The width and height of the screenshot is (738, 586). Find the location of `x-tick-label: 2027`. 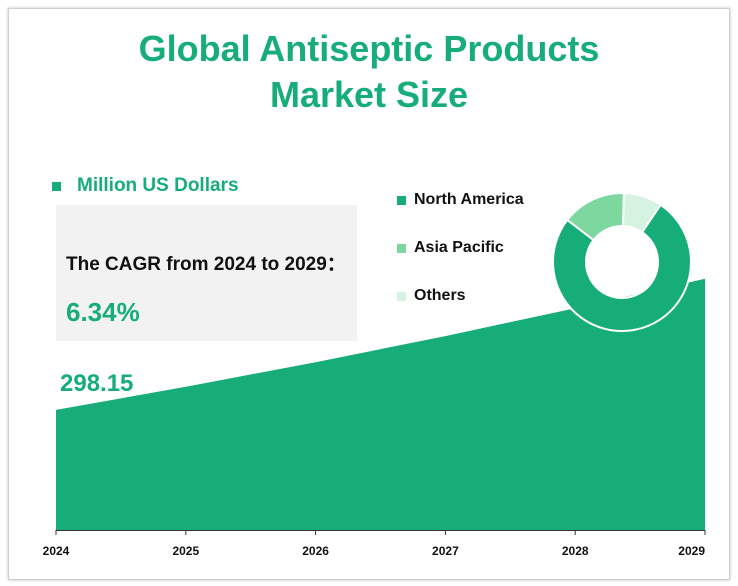

x-tick-label: 2027 is located at coordinates (445, 551).